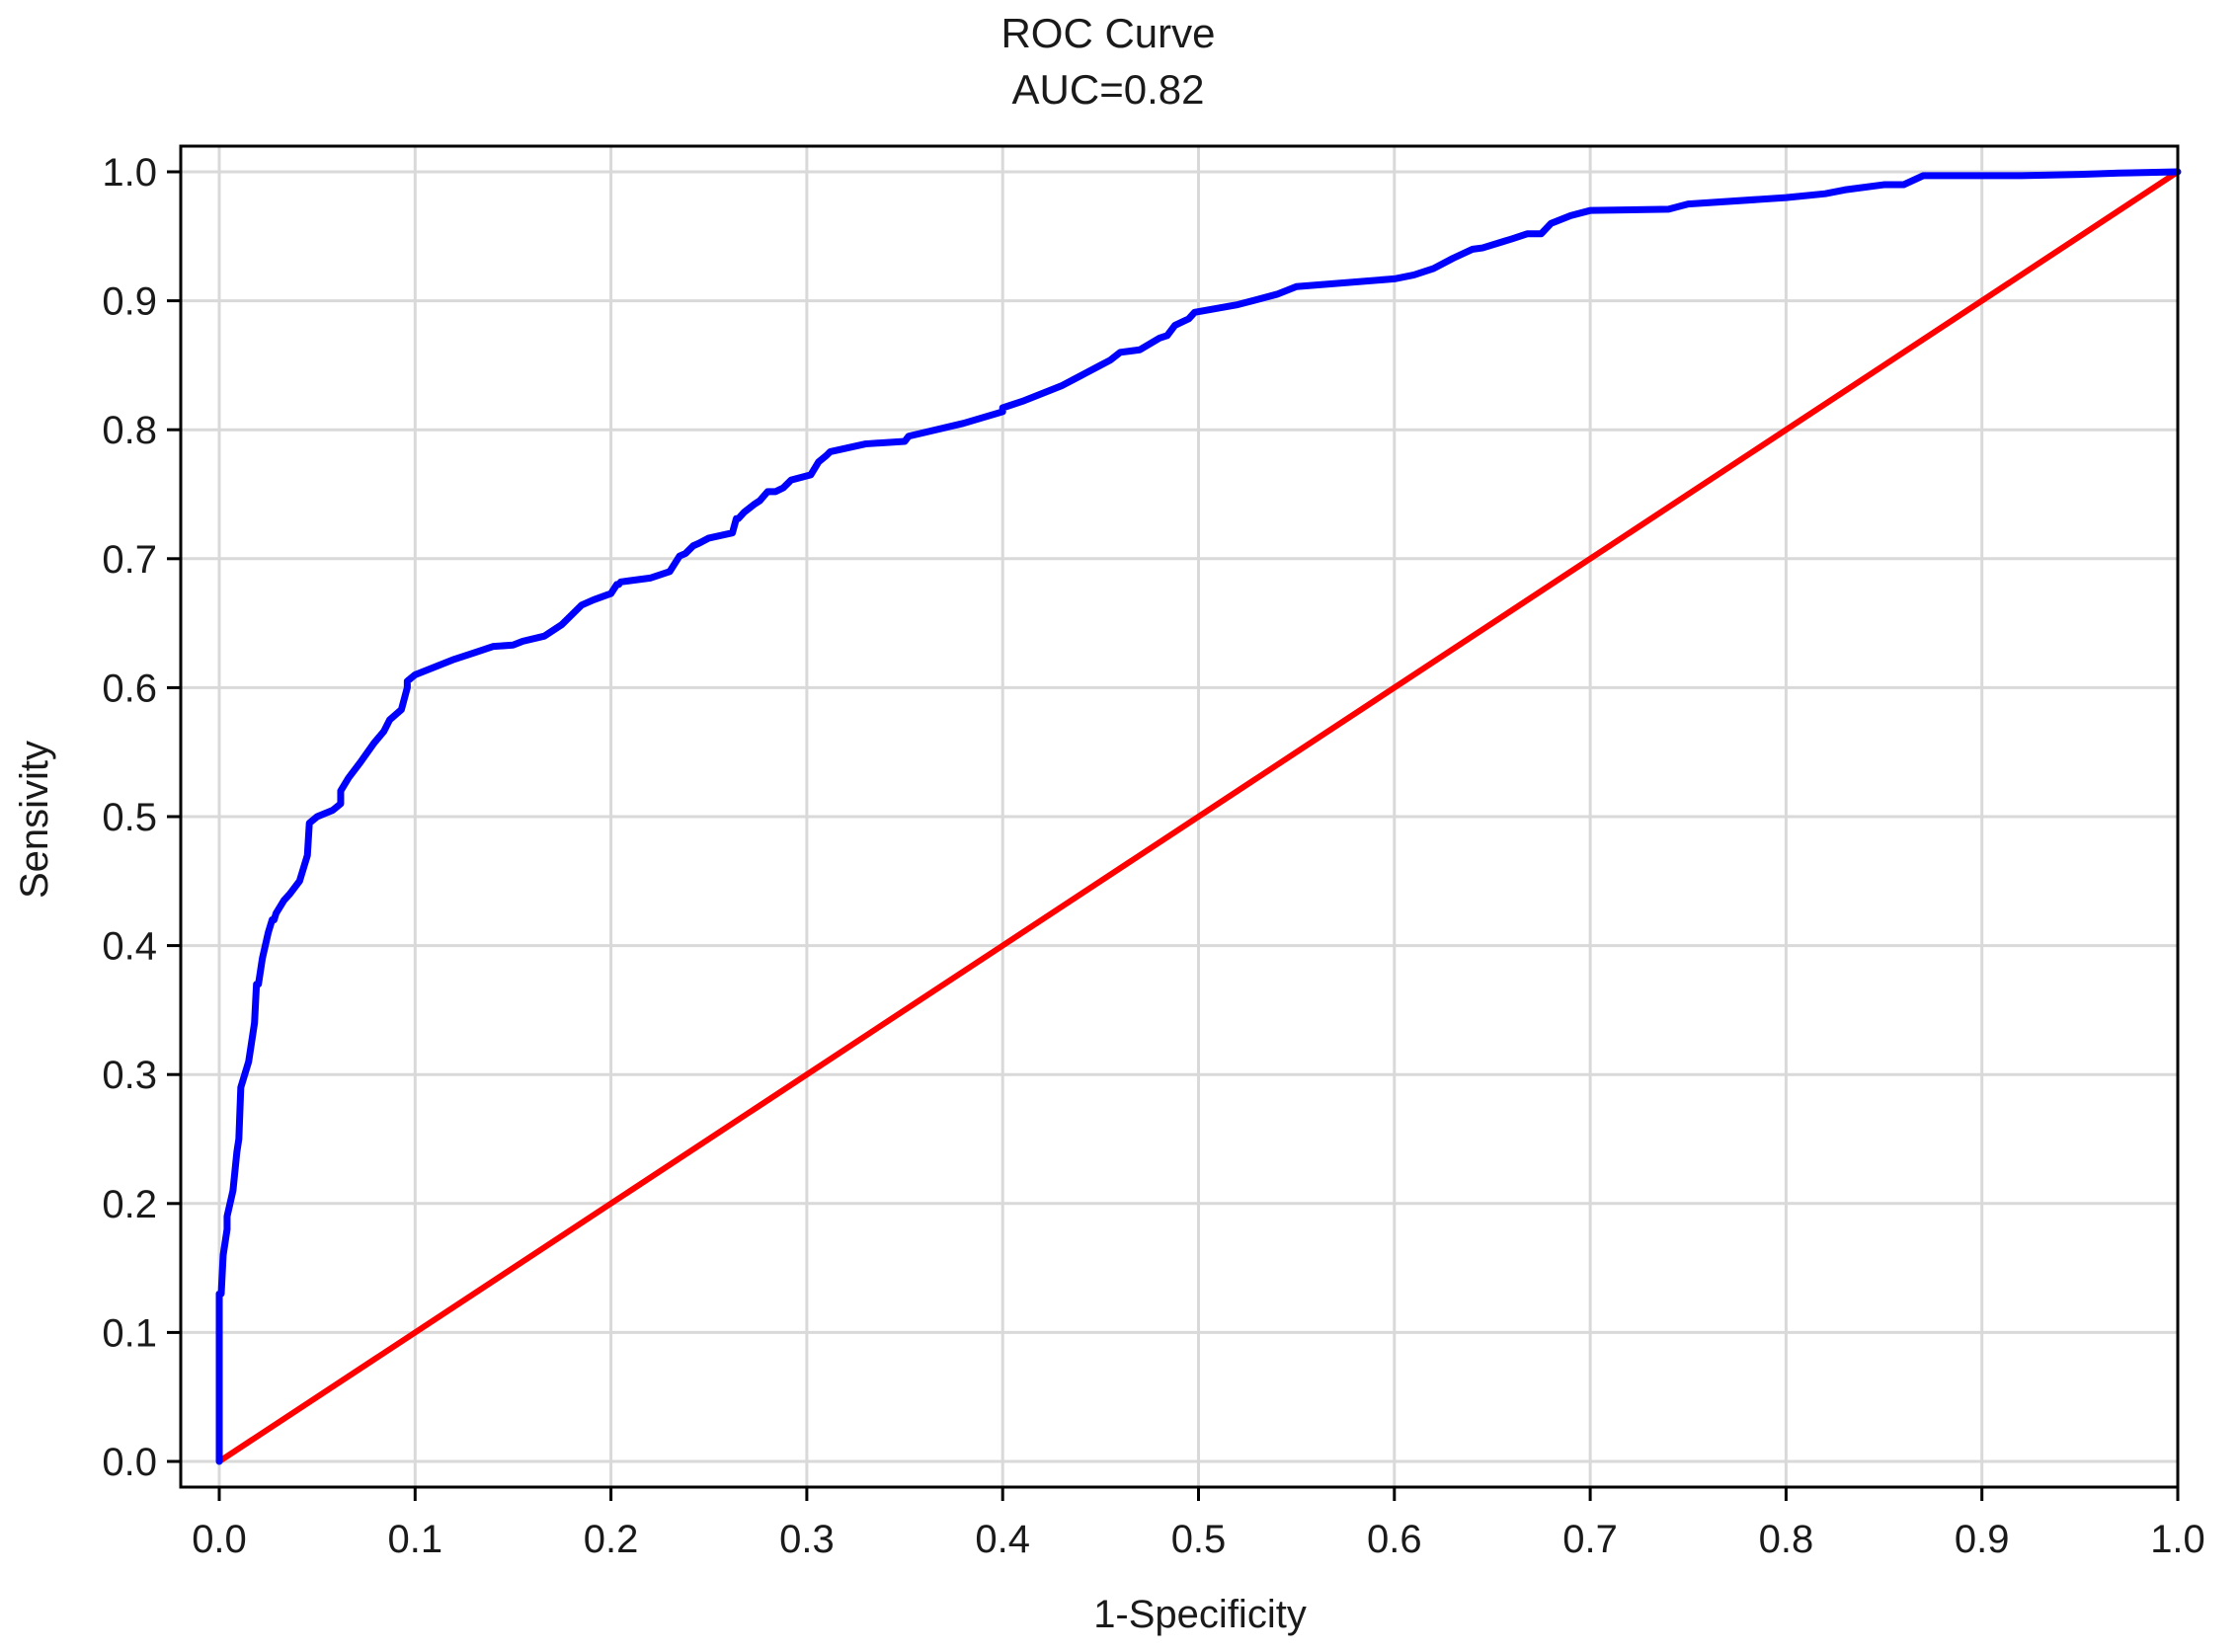 The height and width of the screenshot is (1652, 2239). Describe the element at coordinates (129, 560) in the screenshot. I see `y-tick-label: 0.7` at that location.